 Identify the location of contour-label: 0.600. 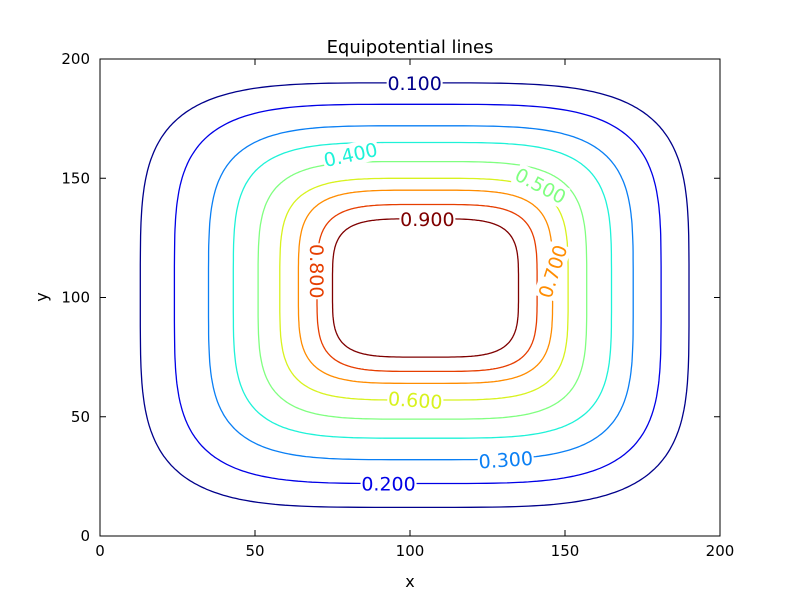
(415, 401).